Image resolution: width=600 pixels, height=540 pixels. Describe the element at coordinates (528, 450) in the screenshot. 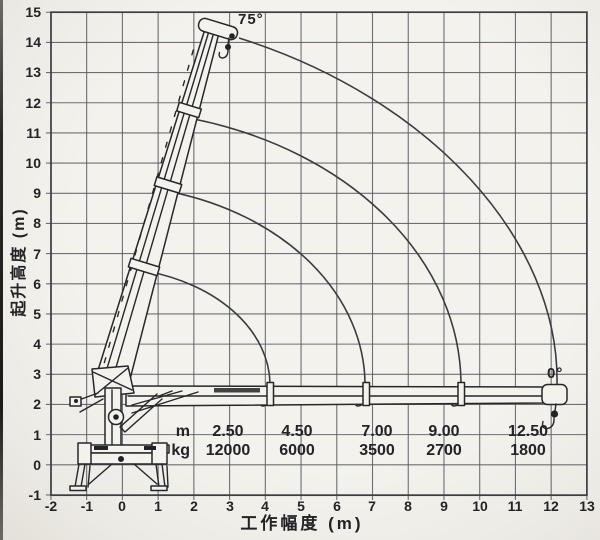

I see `capacity-value: 1800` at that location.